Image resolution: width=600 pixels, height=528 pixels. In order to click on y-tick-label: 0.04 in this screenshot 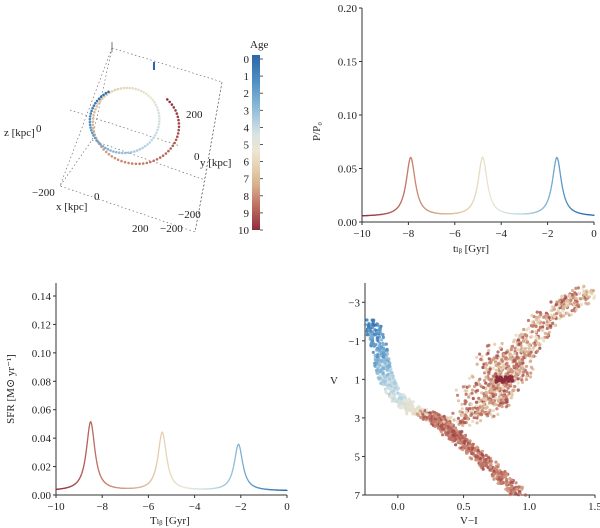, I will do `click(42, 439)`.